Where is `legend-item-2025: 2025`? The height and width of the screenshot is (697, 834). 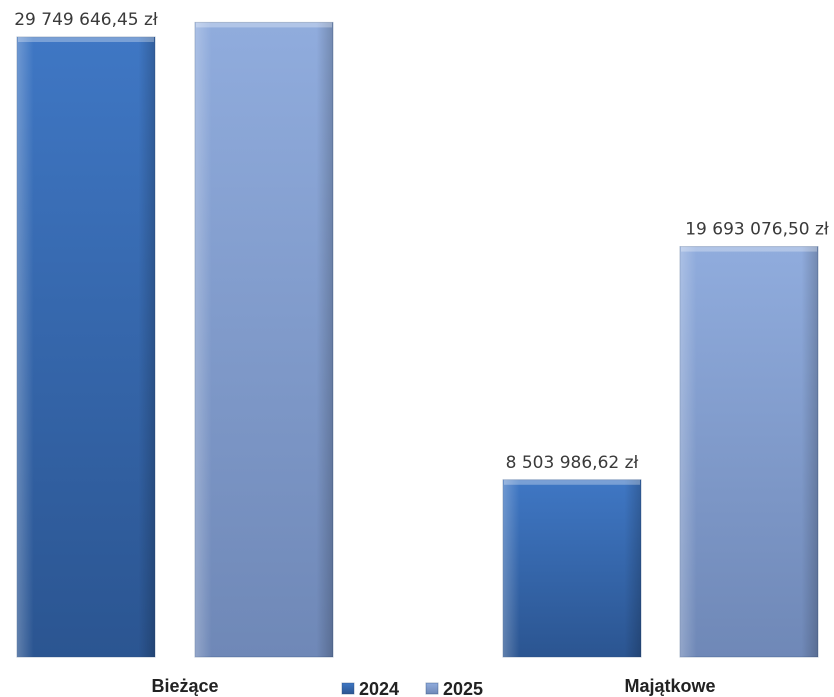 legend-item-2025: 2025 is located at coordinates (454, 688).